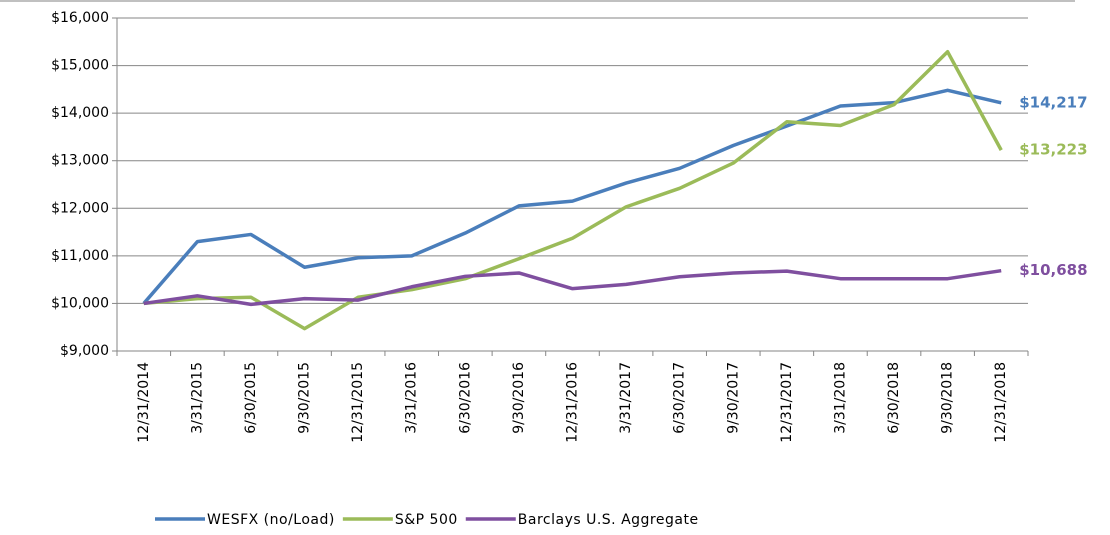  Describe the element at coordinates (948, 398) in the screenshot. I see `x-tick-label: 9/30/2018` at that location.